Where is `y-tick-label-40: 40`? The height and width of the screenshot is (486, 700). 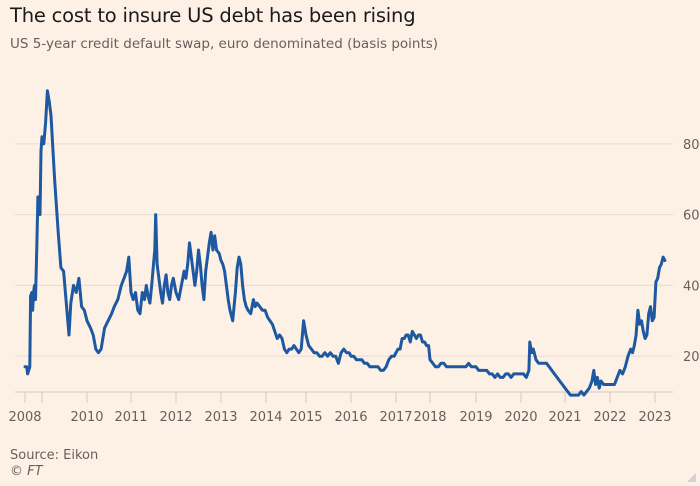
y-tick-label-40: 40 is located at coordinates (691, 286).